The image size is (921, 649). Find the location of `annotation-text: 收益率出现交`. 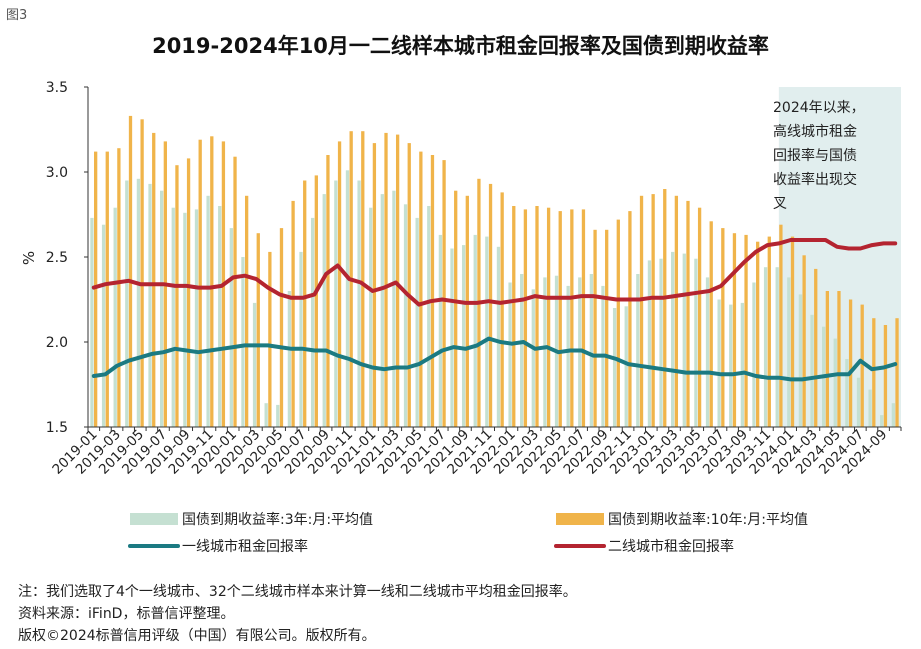

annotation-text: 收益率出现交 is located at coordinates (815, 179).